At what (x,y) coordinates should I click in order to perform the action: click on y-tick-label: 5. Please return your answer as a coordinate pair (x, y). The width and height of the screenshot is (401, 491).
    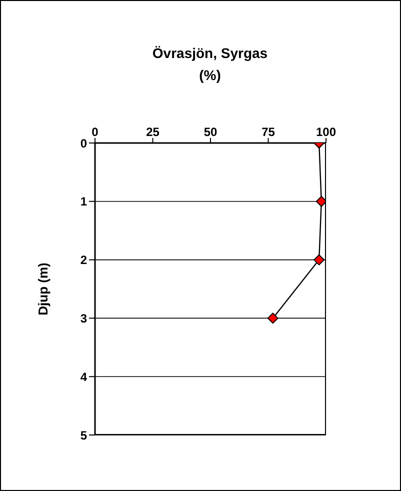
    Looking at the image, I should click on (84, 435).